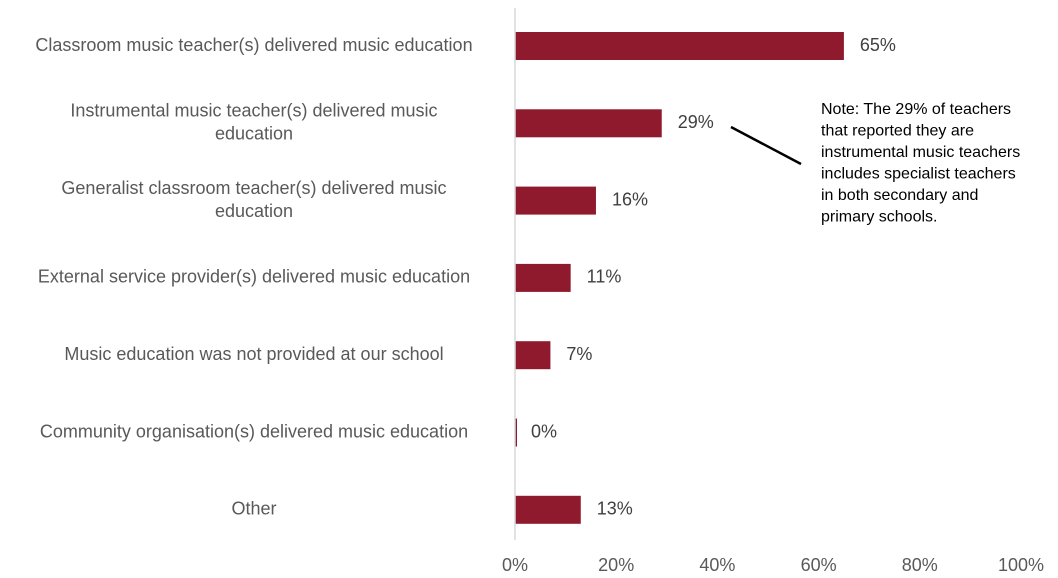 This screenshot has height=578, width=1058. I want to click on x-axis-tick-labels: 0% 20% 40% 60% 80% 100%, so click(773, 565).